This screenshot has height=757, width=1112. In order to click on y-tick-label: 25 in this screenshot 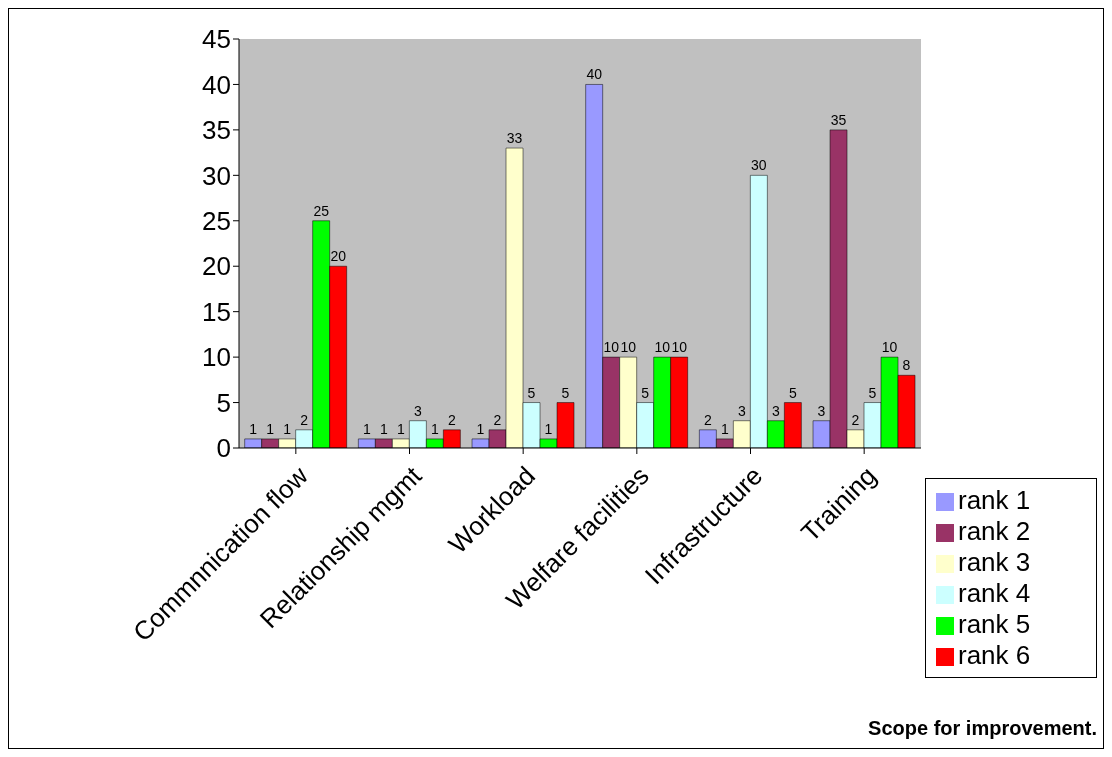, I will do `click(216, 221)`.